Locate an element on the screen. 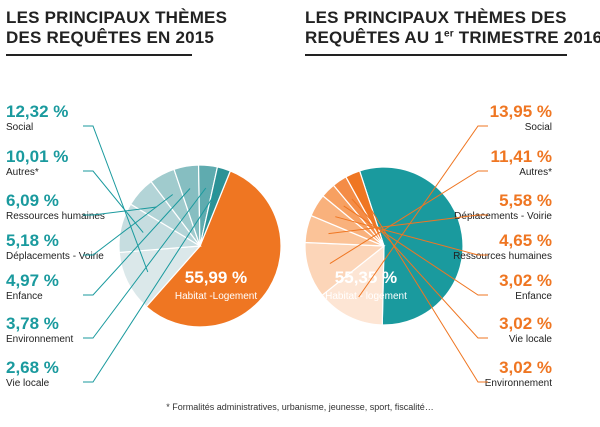 The height and width of the screenshot is (427, 600). slice-value-label: 11,41 % is located at coordinates (521, 156).